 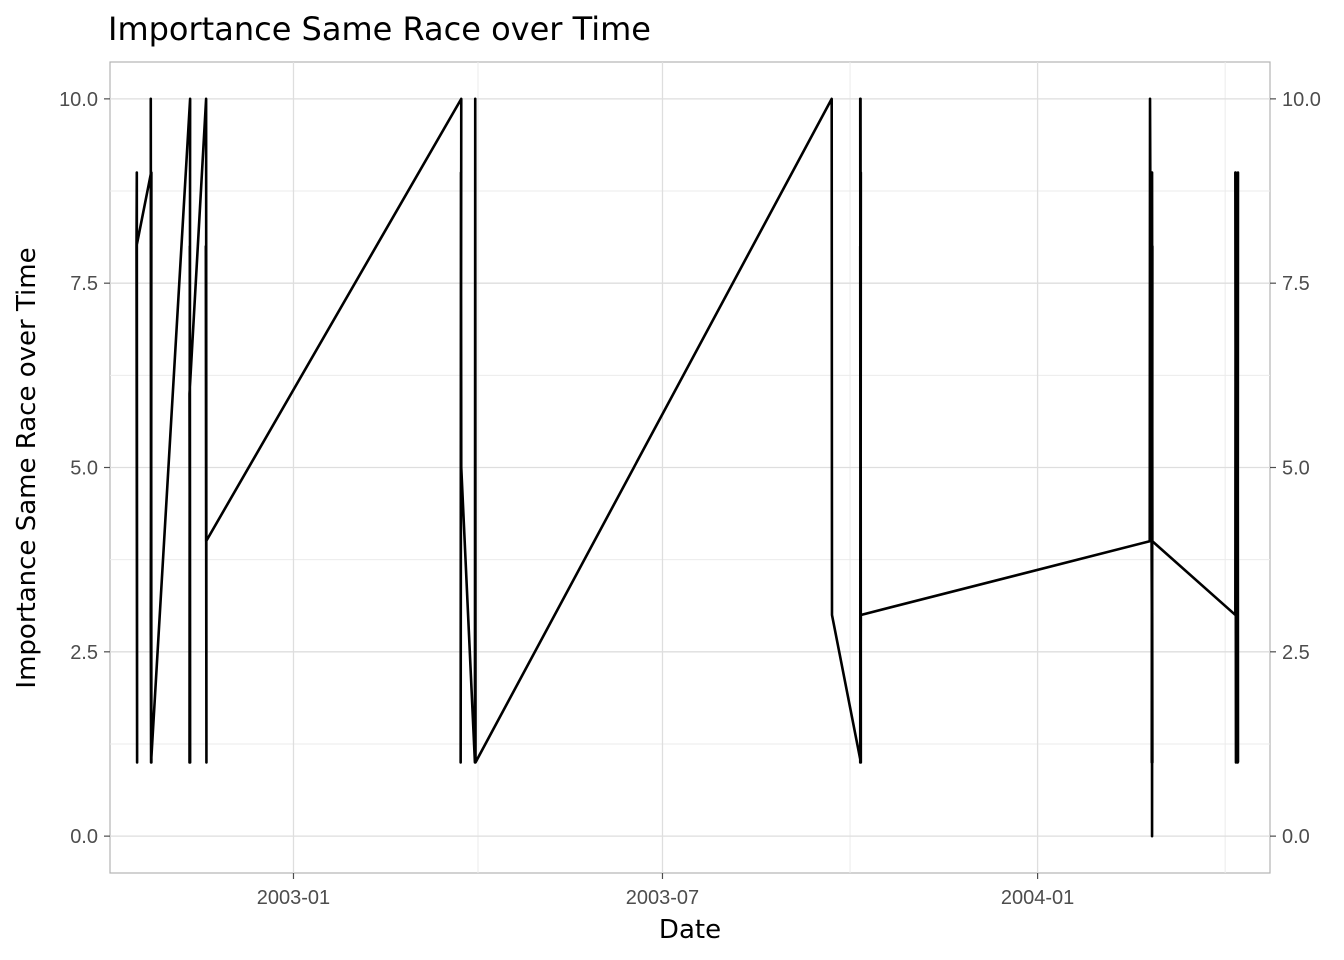 What do you see at coordinates (379, 29) in the screenshot?
I see `chart-title: Importance Same Race over Time` at bounding box center [379, 29].